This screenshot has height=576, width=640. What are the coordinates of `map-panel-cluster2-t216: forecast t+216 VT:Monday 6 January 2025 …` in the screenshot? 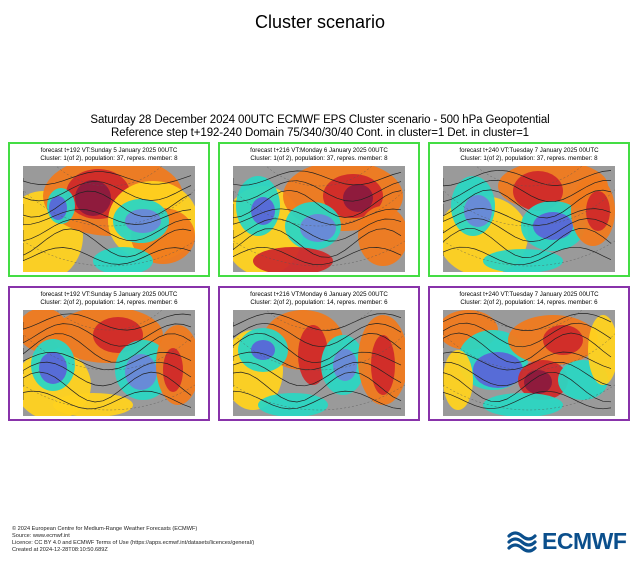 It's located at (319, 353).